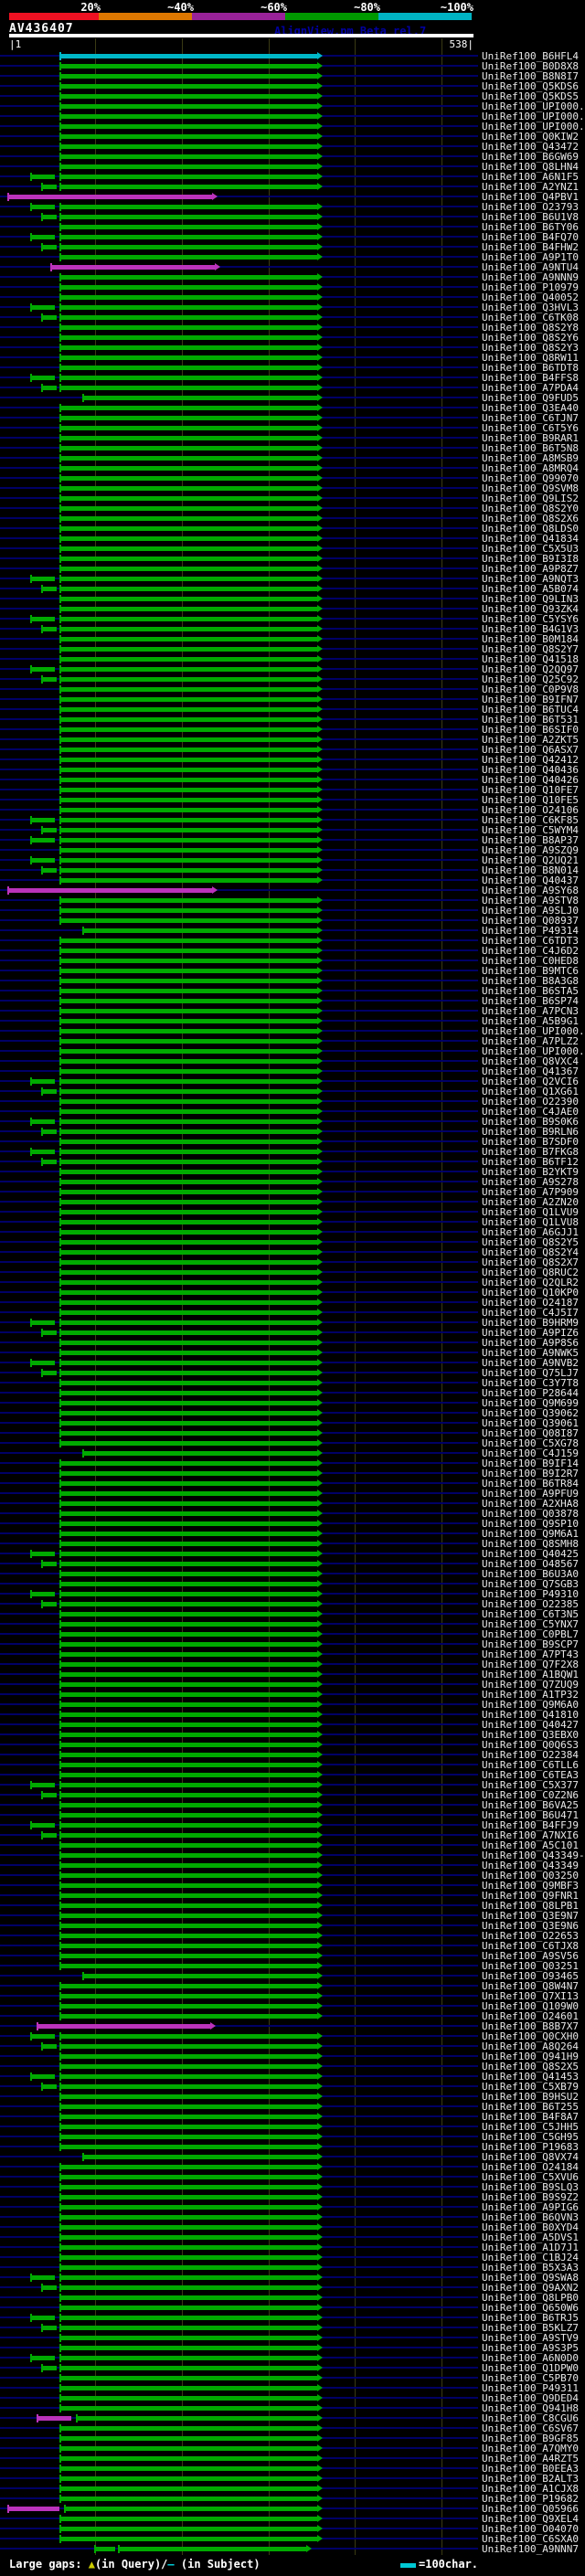 Image resolution: width=585 pixels, height=2576 pixels. I want to click on subject-label: UniRef100_B6TUC4, so click(531, 710).